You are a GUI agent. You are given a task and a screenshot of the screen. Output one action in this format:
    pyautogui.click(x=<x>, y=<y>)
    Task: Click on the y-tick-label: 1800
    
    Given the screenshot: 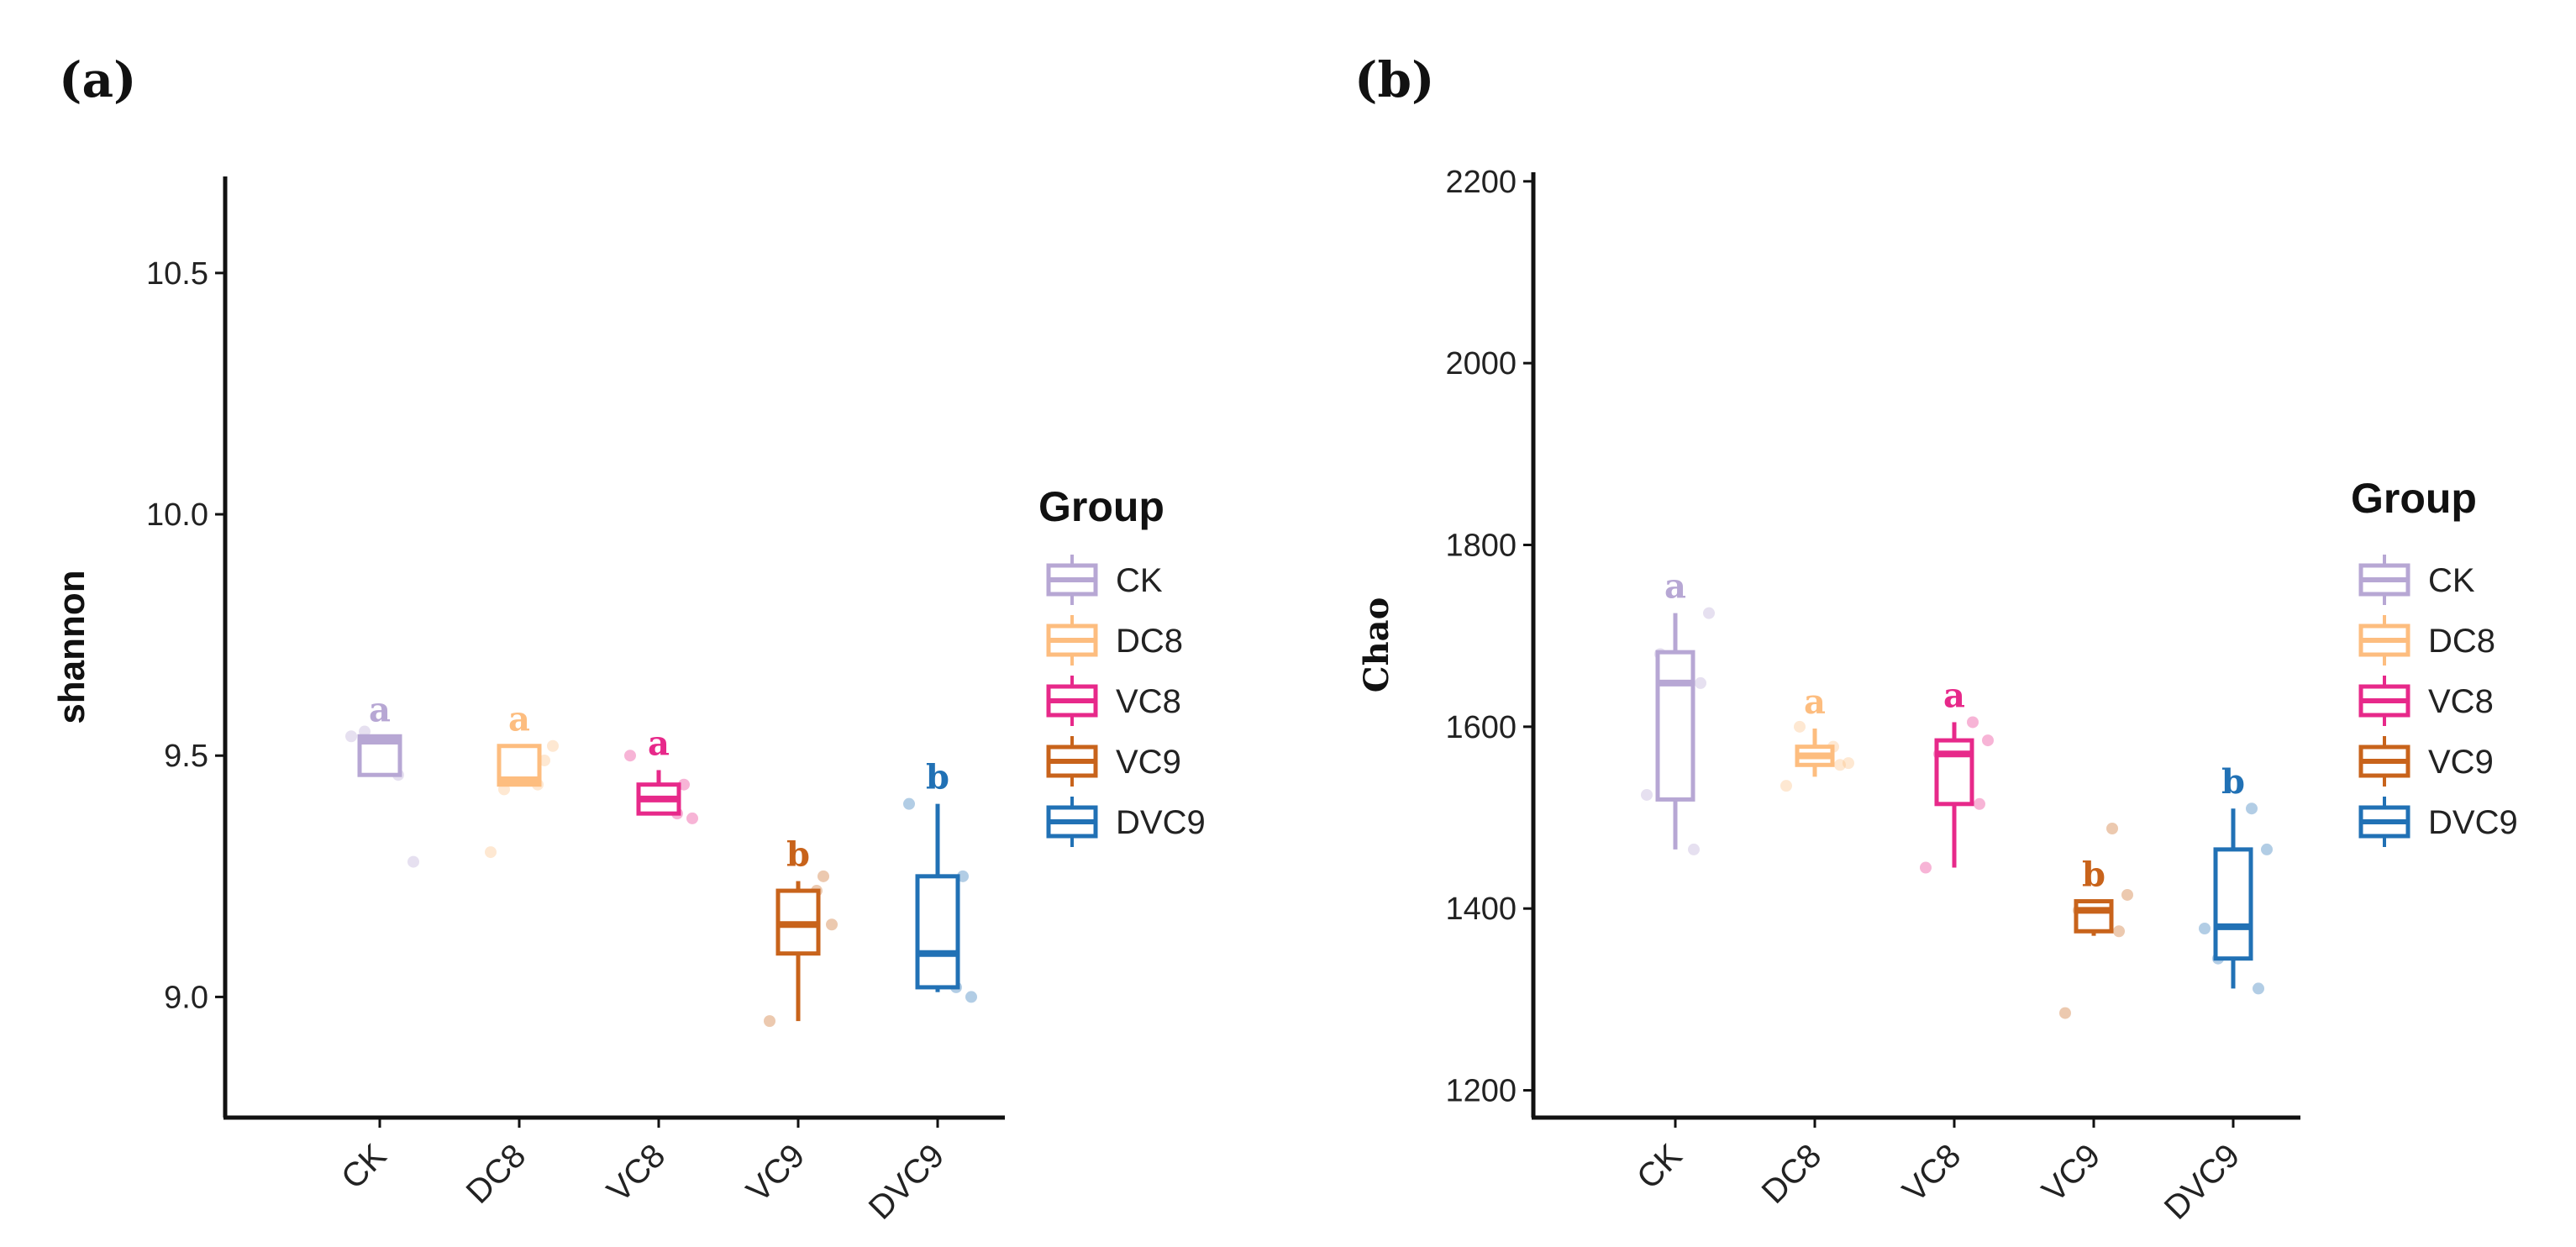 What is the action you would take?
    pyautogui.click(x=1481, y=546)
    